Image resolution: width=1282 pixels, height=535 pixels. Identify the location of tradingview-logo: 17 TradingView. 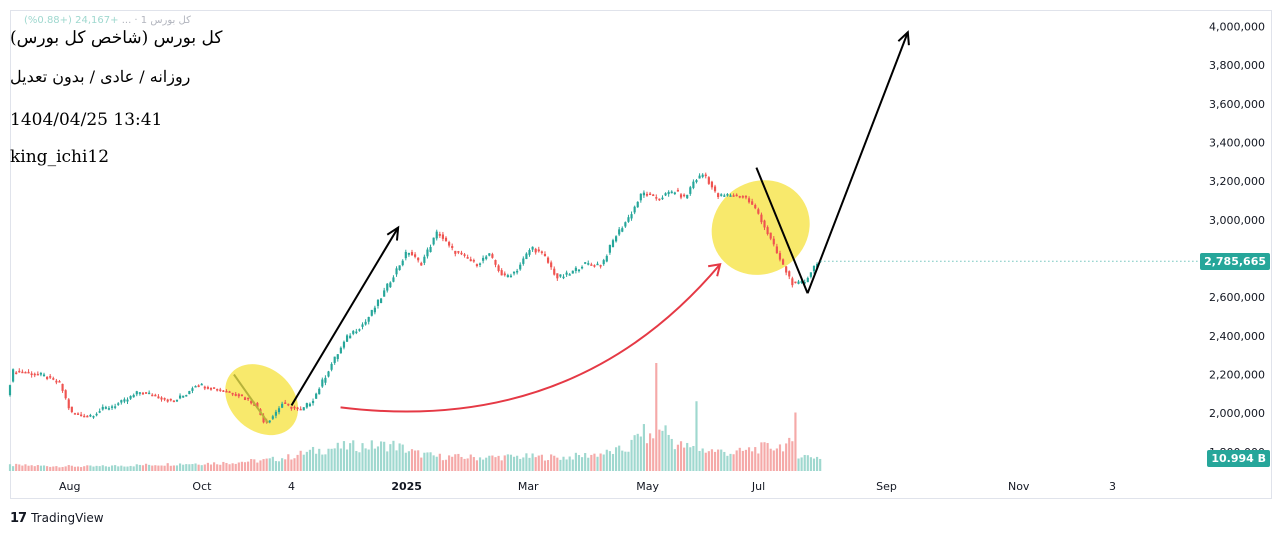
(57, 518).